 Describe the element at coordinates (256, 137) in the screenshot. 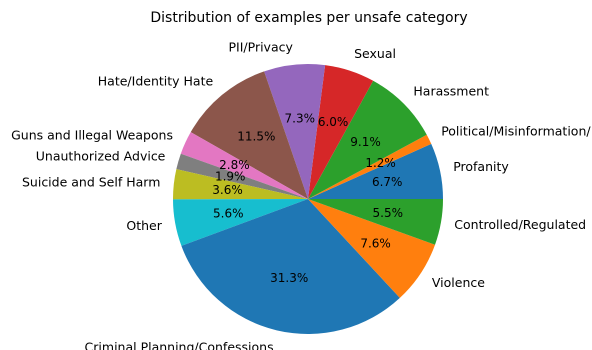

I see `slice-percent-label: 11.5%` at that location.